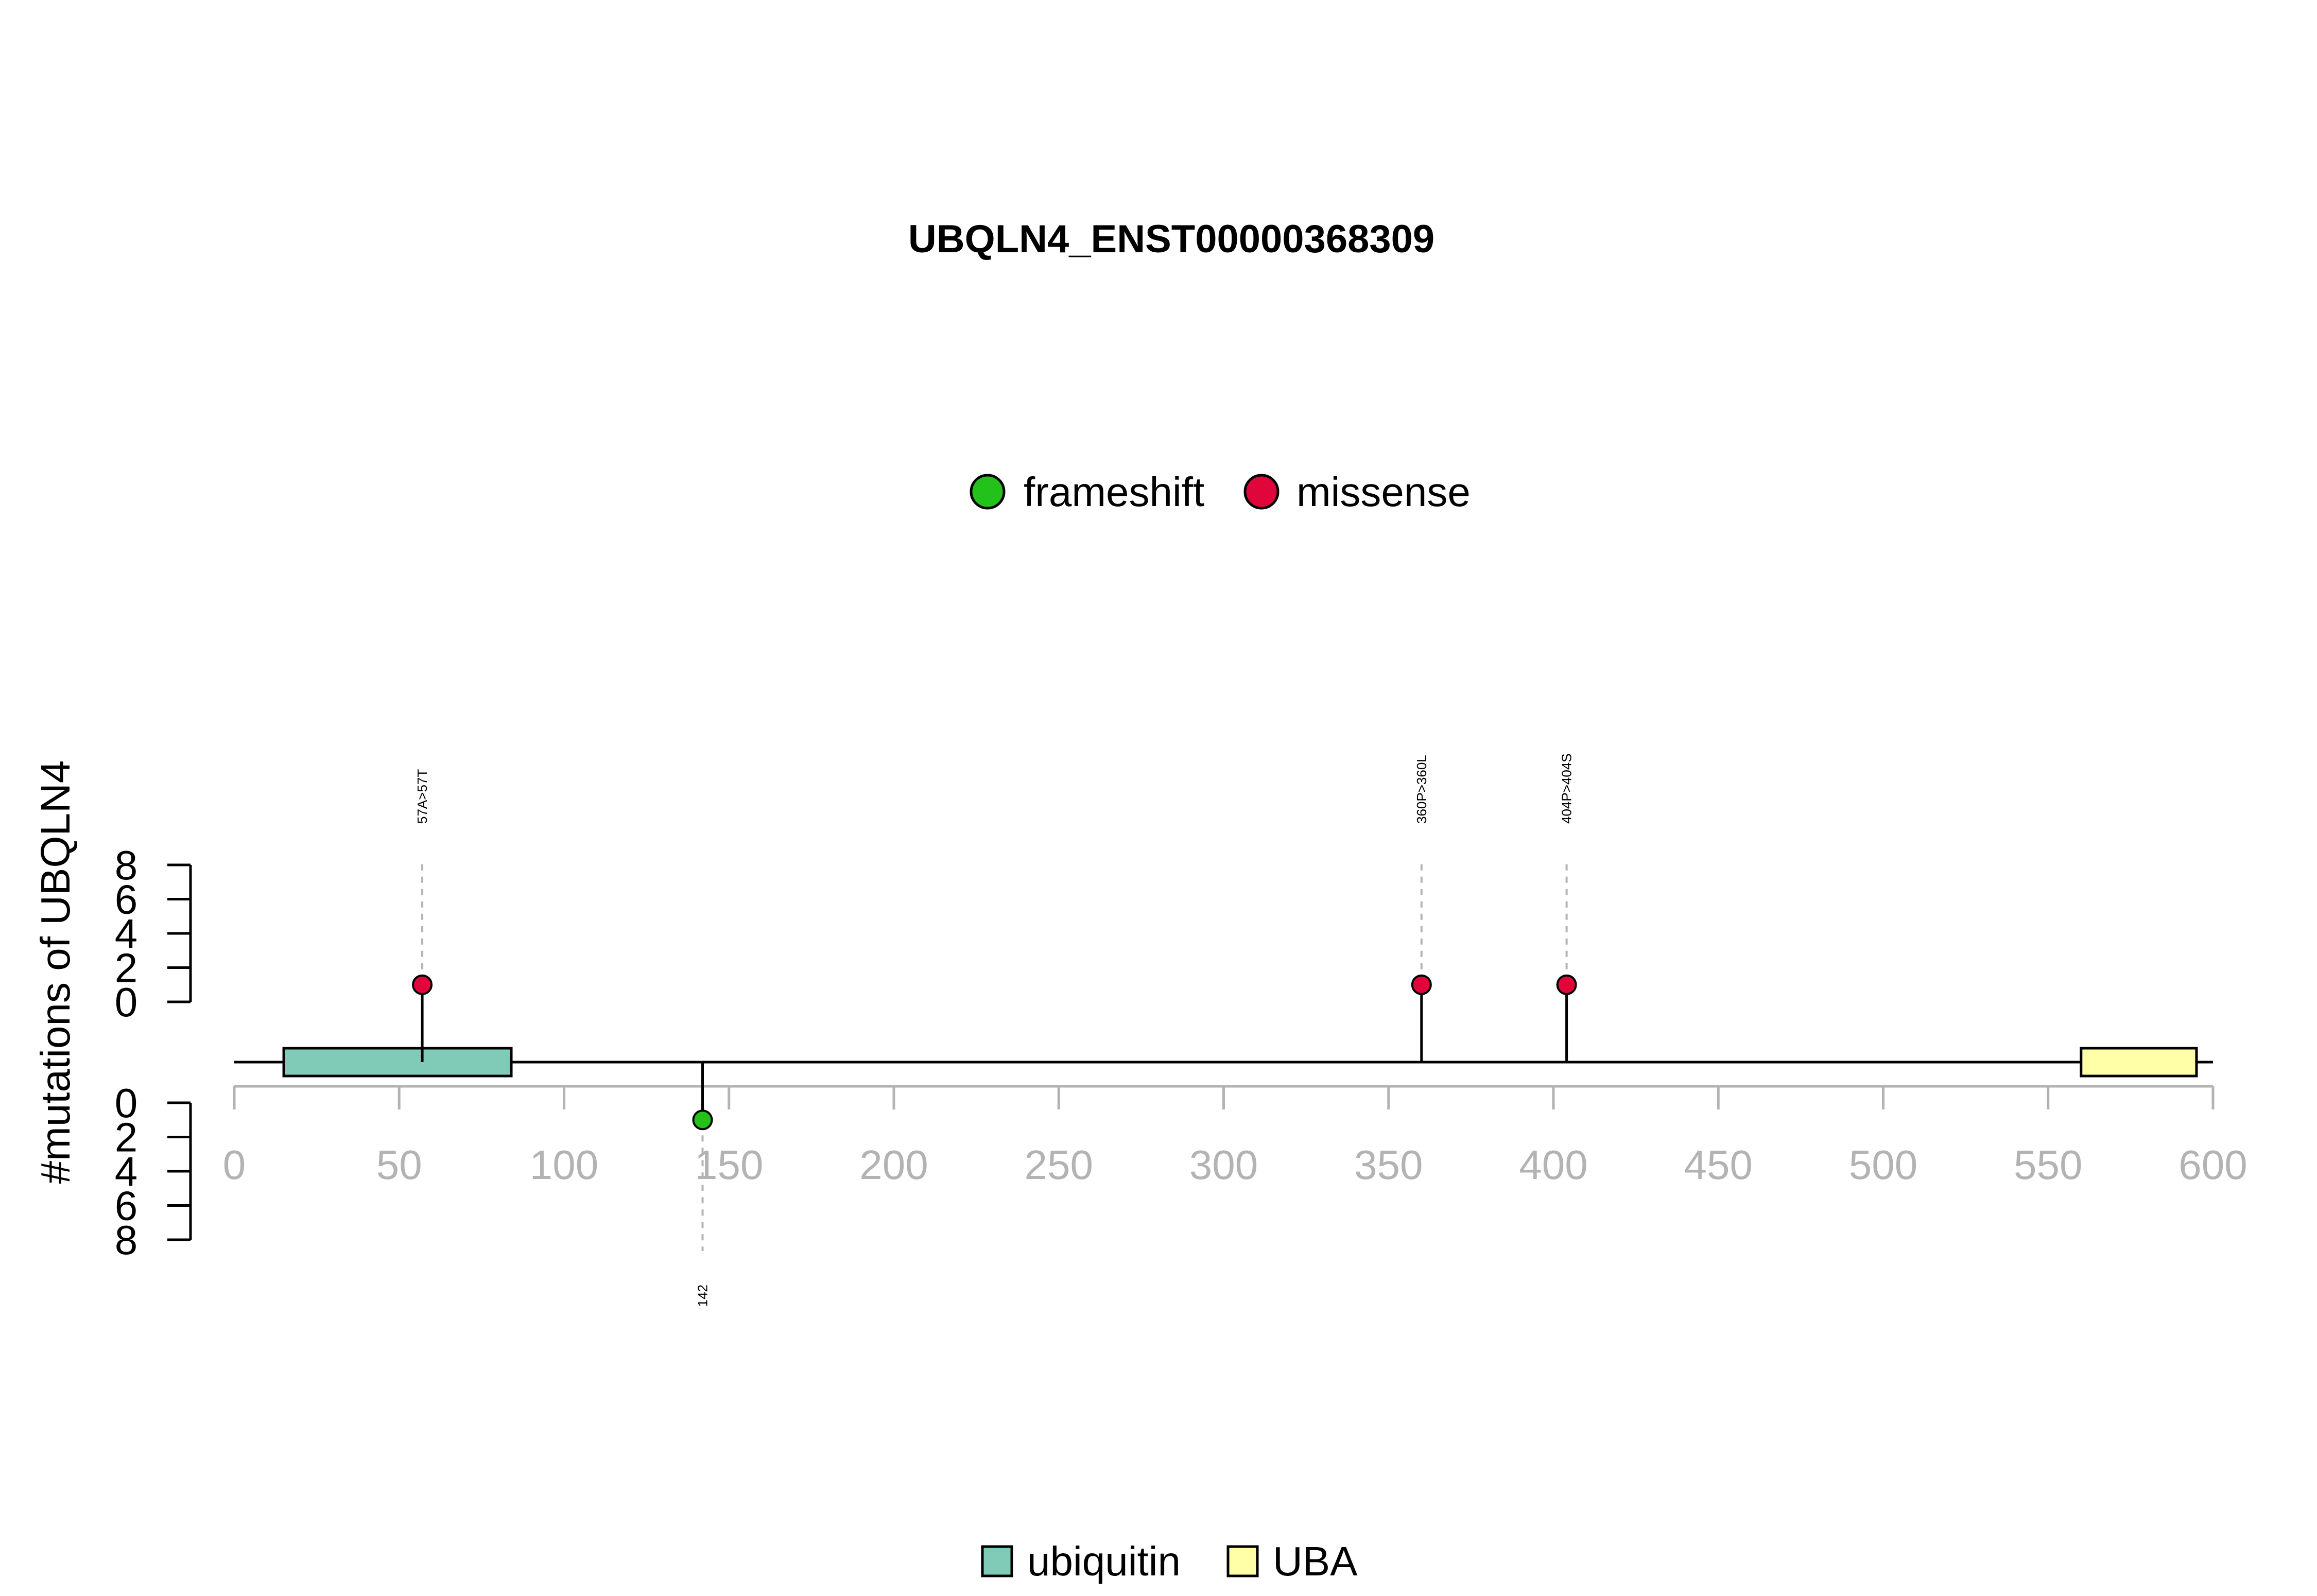  I want to click on lower-axis-tick-label: 6, so click(126, 1206).